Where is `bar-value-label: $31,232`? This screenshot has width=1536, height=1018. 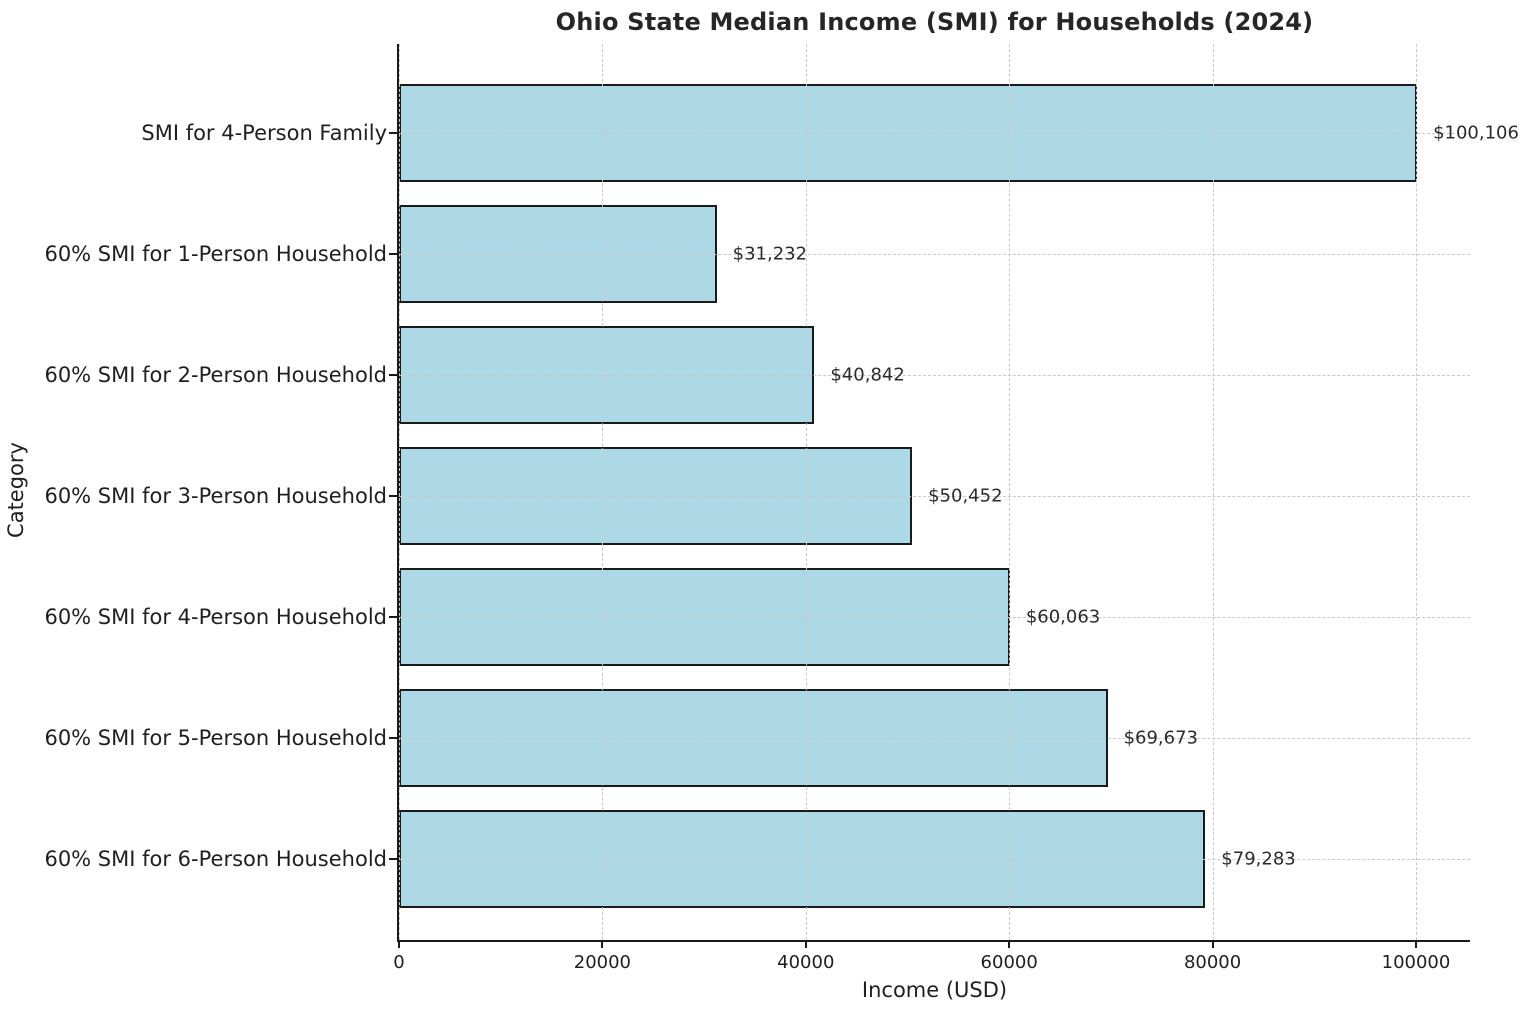
bar-value-label: $31,232 is located at coordinates (770, 254).